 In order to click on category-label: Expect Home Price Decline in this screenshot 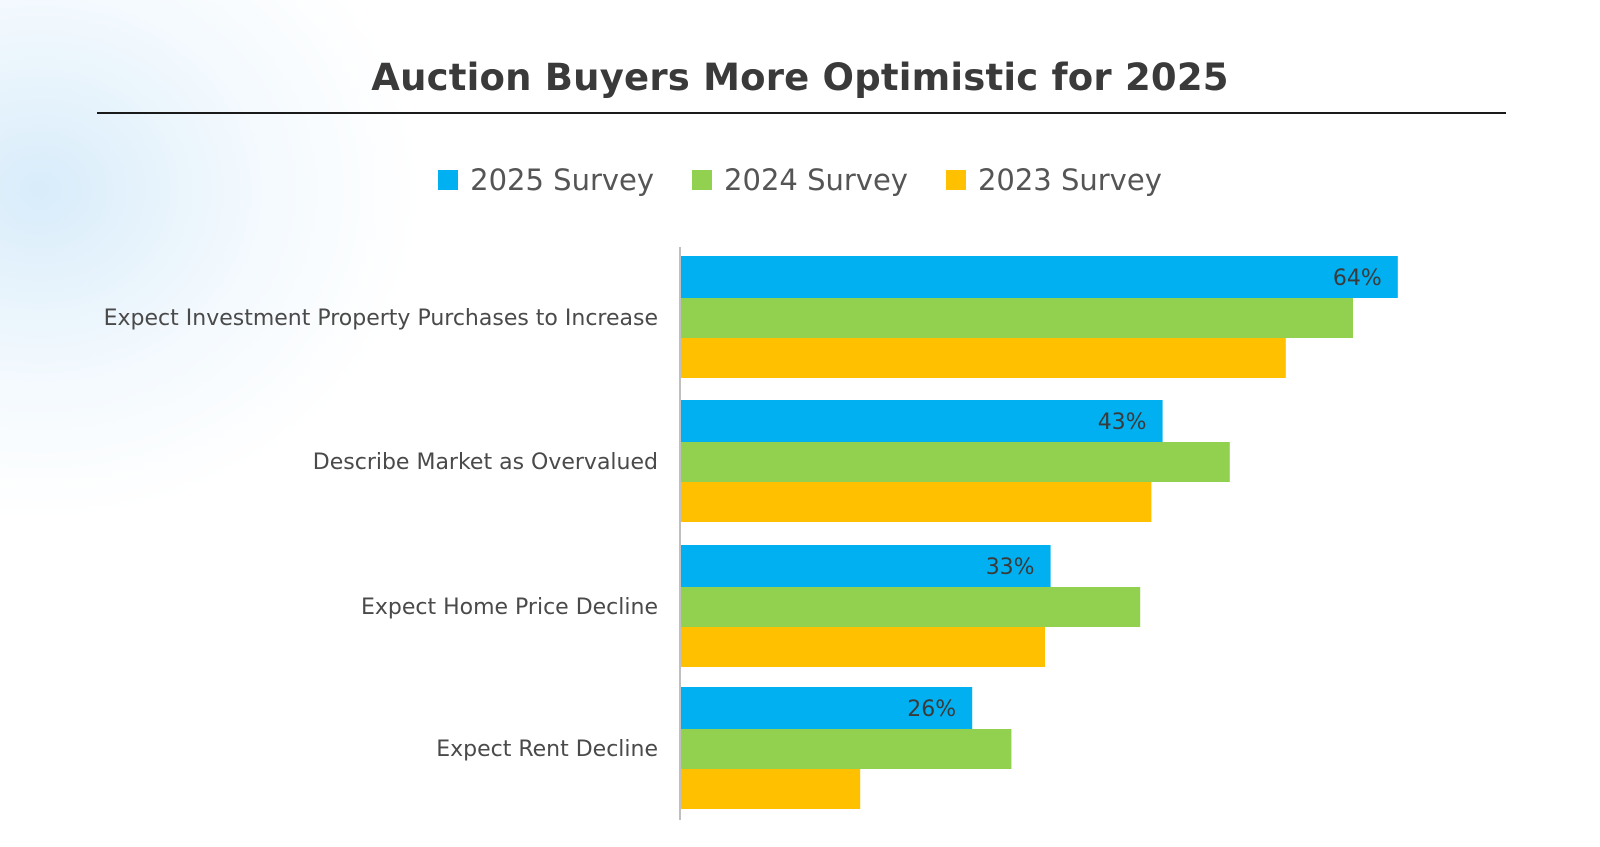, I will do `click(509, 607)`.